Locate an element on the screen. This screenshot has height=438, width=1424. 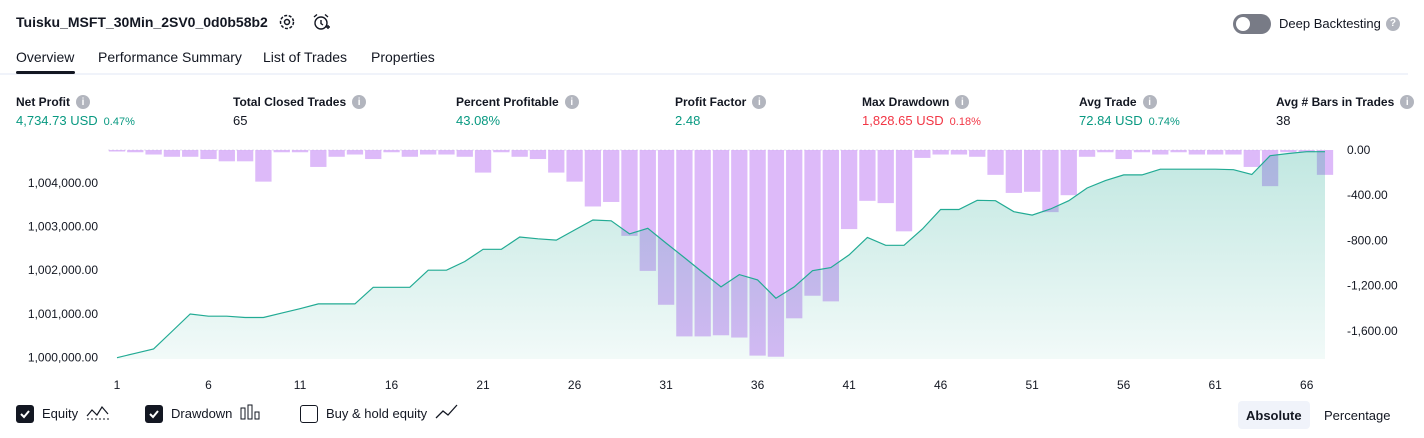
right-axis: 0.00 -400.00 -800.00 -1,200.00 -1,600.00 is located at coordinates (1372, 240).